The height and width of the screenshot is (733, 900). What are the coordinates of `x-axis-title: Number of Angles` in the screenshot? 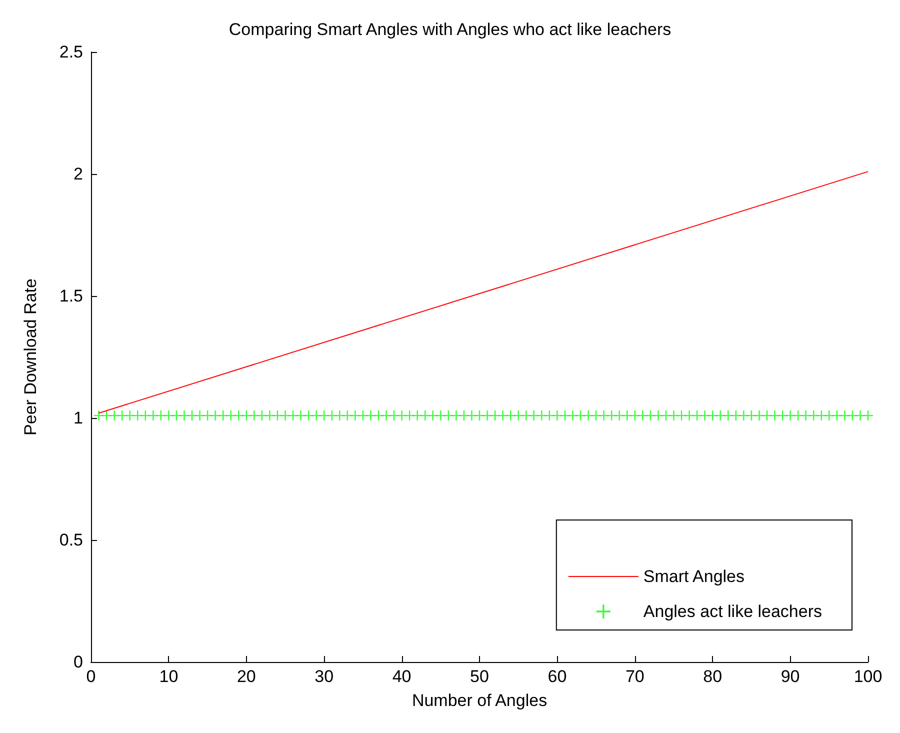 It's located at (480, 700).